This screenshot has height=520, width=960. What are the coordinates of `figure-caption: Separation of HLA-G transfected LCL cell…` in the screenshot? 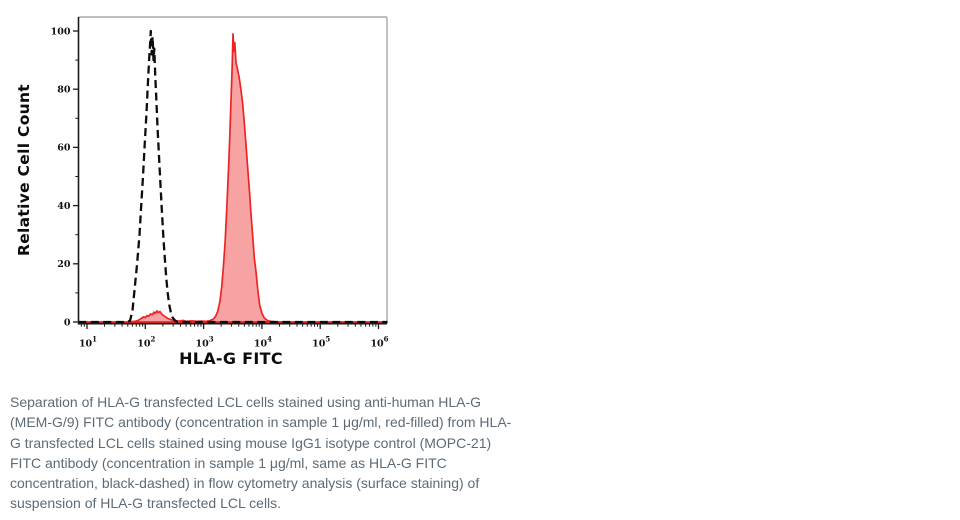 It's located at (261, 453).